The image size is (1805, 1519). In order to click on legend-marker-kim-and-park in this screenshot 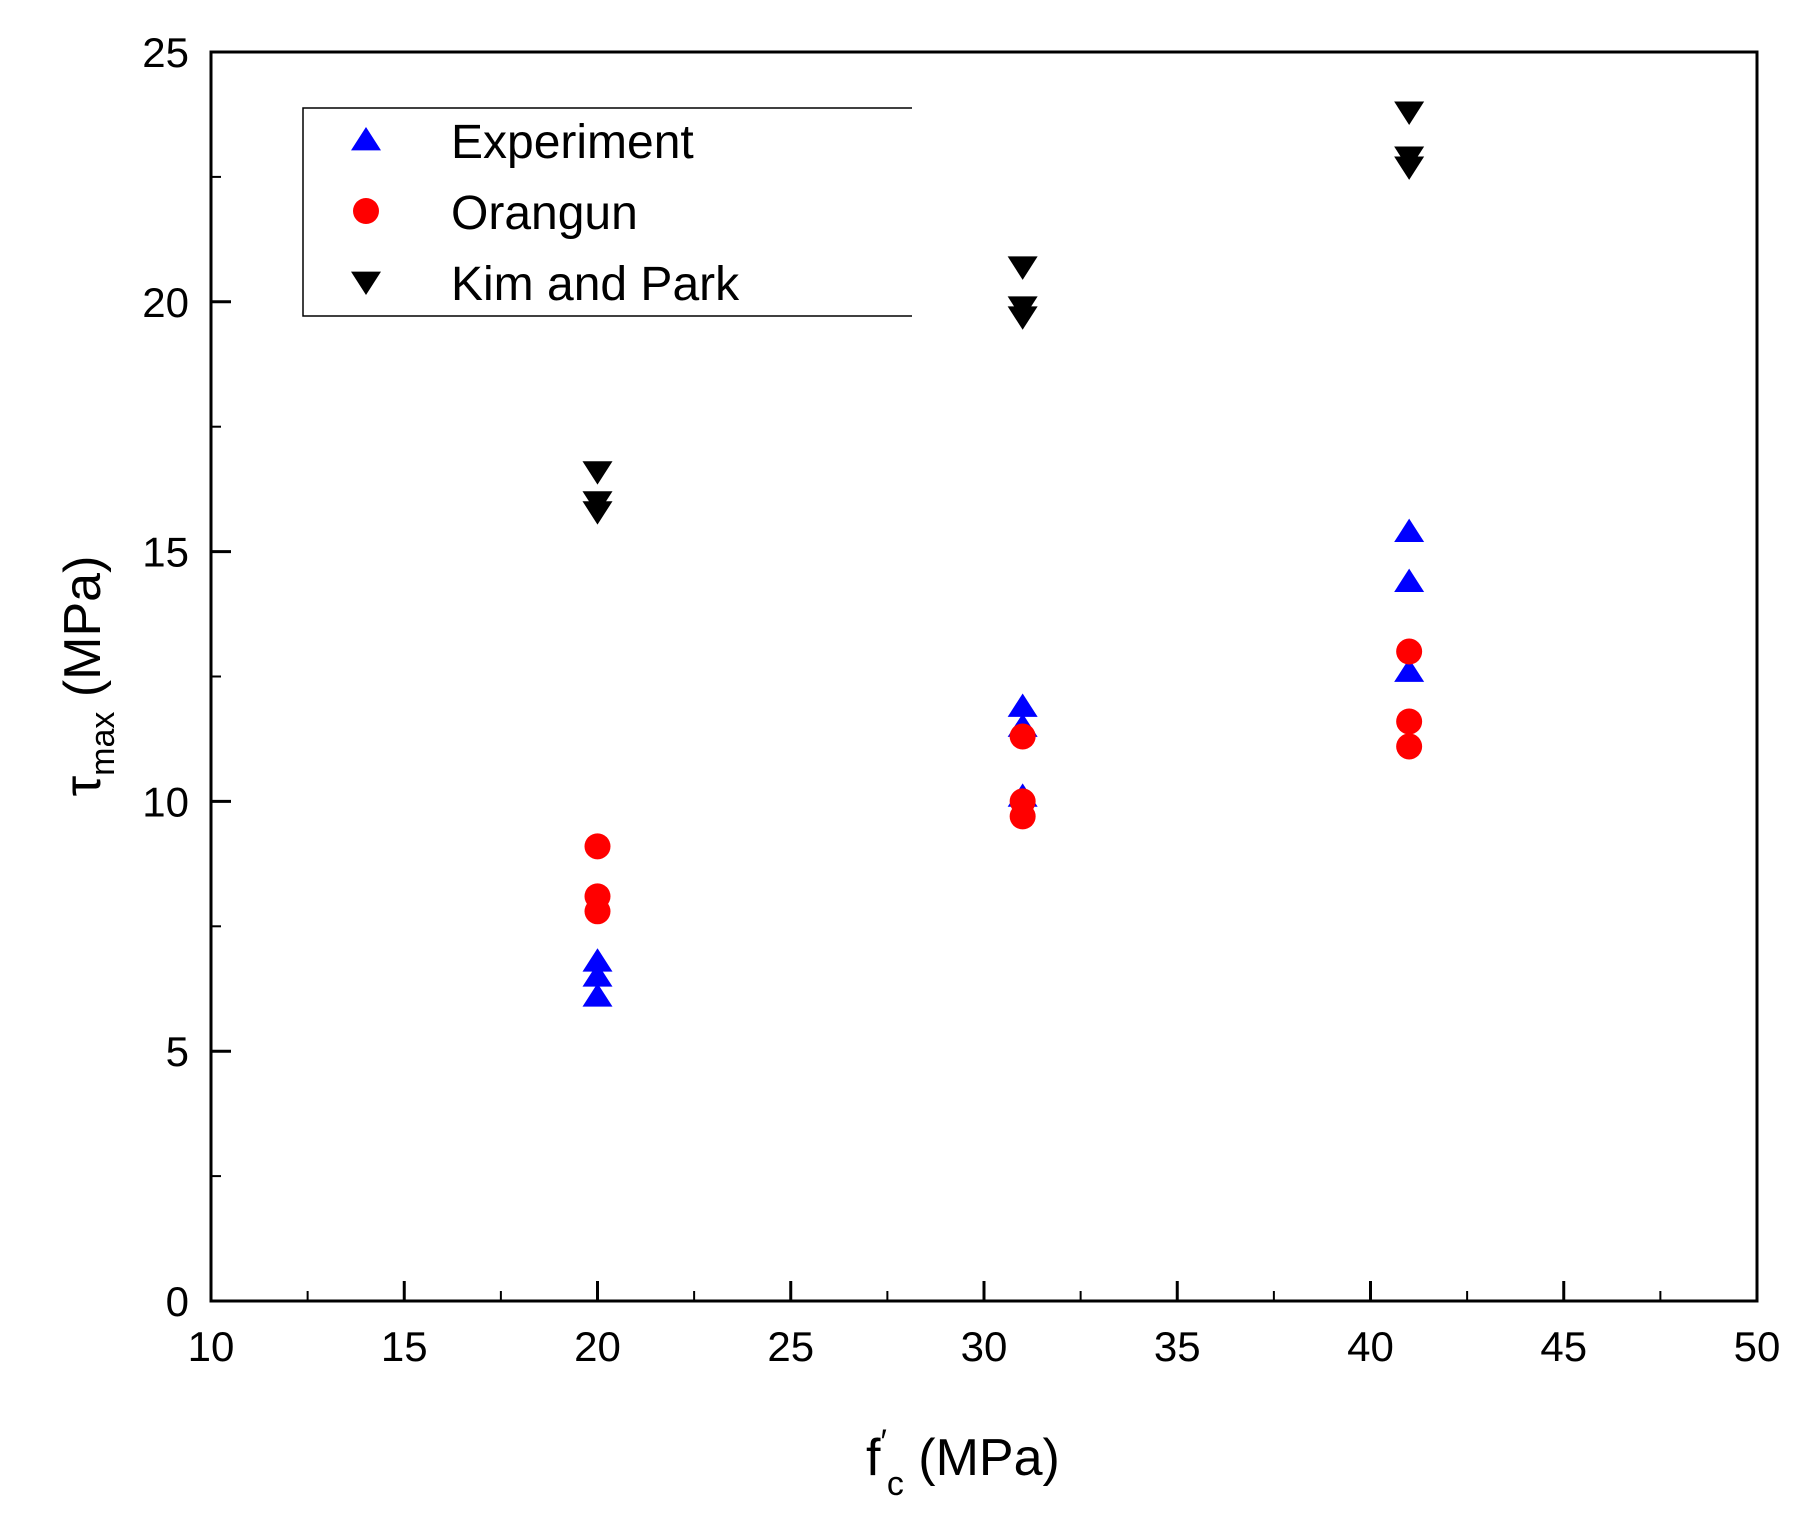, I will do `click(366, 283)`.